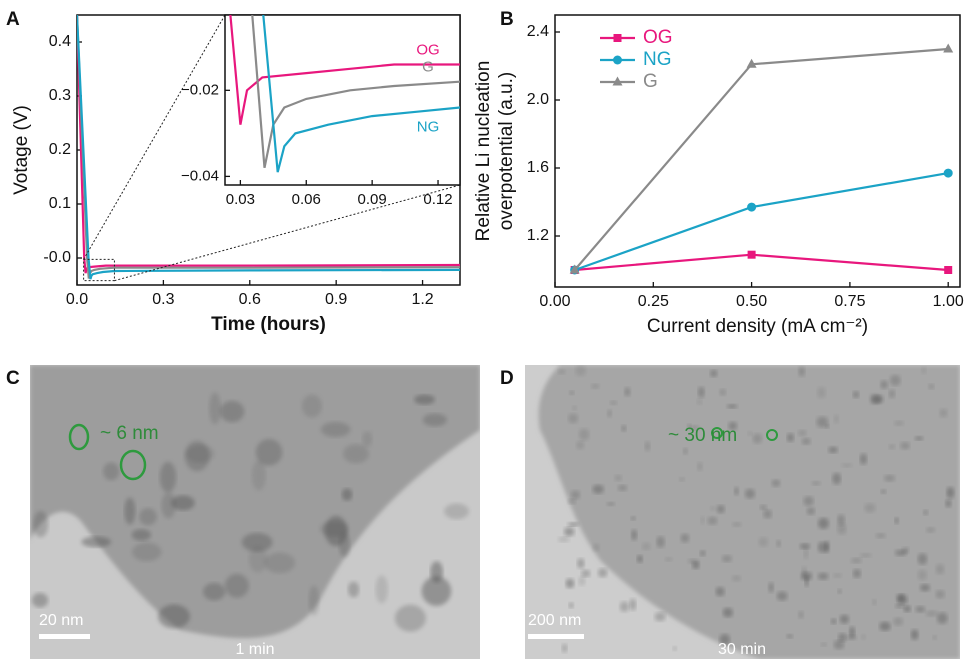  Describe the element at coordinates (650, 81) in the screenshot. I see `legend-label: G` at that location.